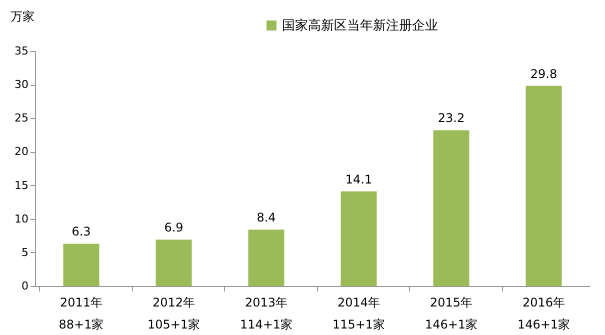 The width and height of the screenshot is (605, 335). Describe the element at coordinates (21, 219) in the screenshot. I see `y-tick-label: 10` at that location.